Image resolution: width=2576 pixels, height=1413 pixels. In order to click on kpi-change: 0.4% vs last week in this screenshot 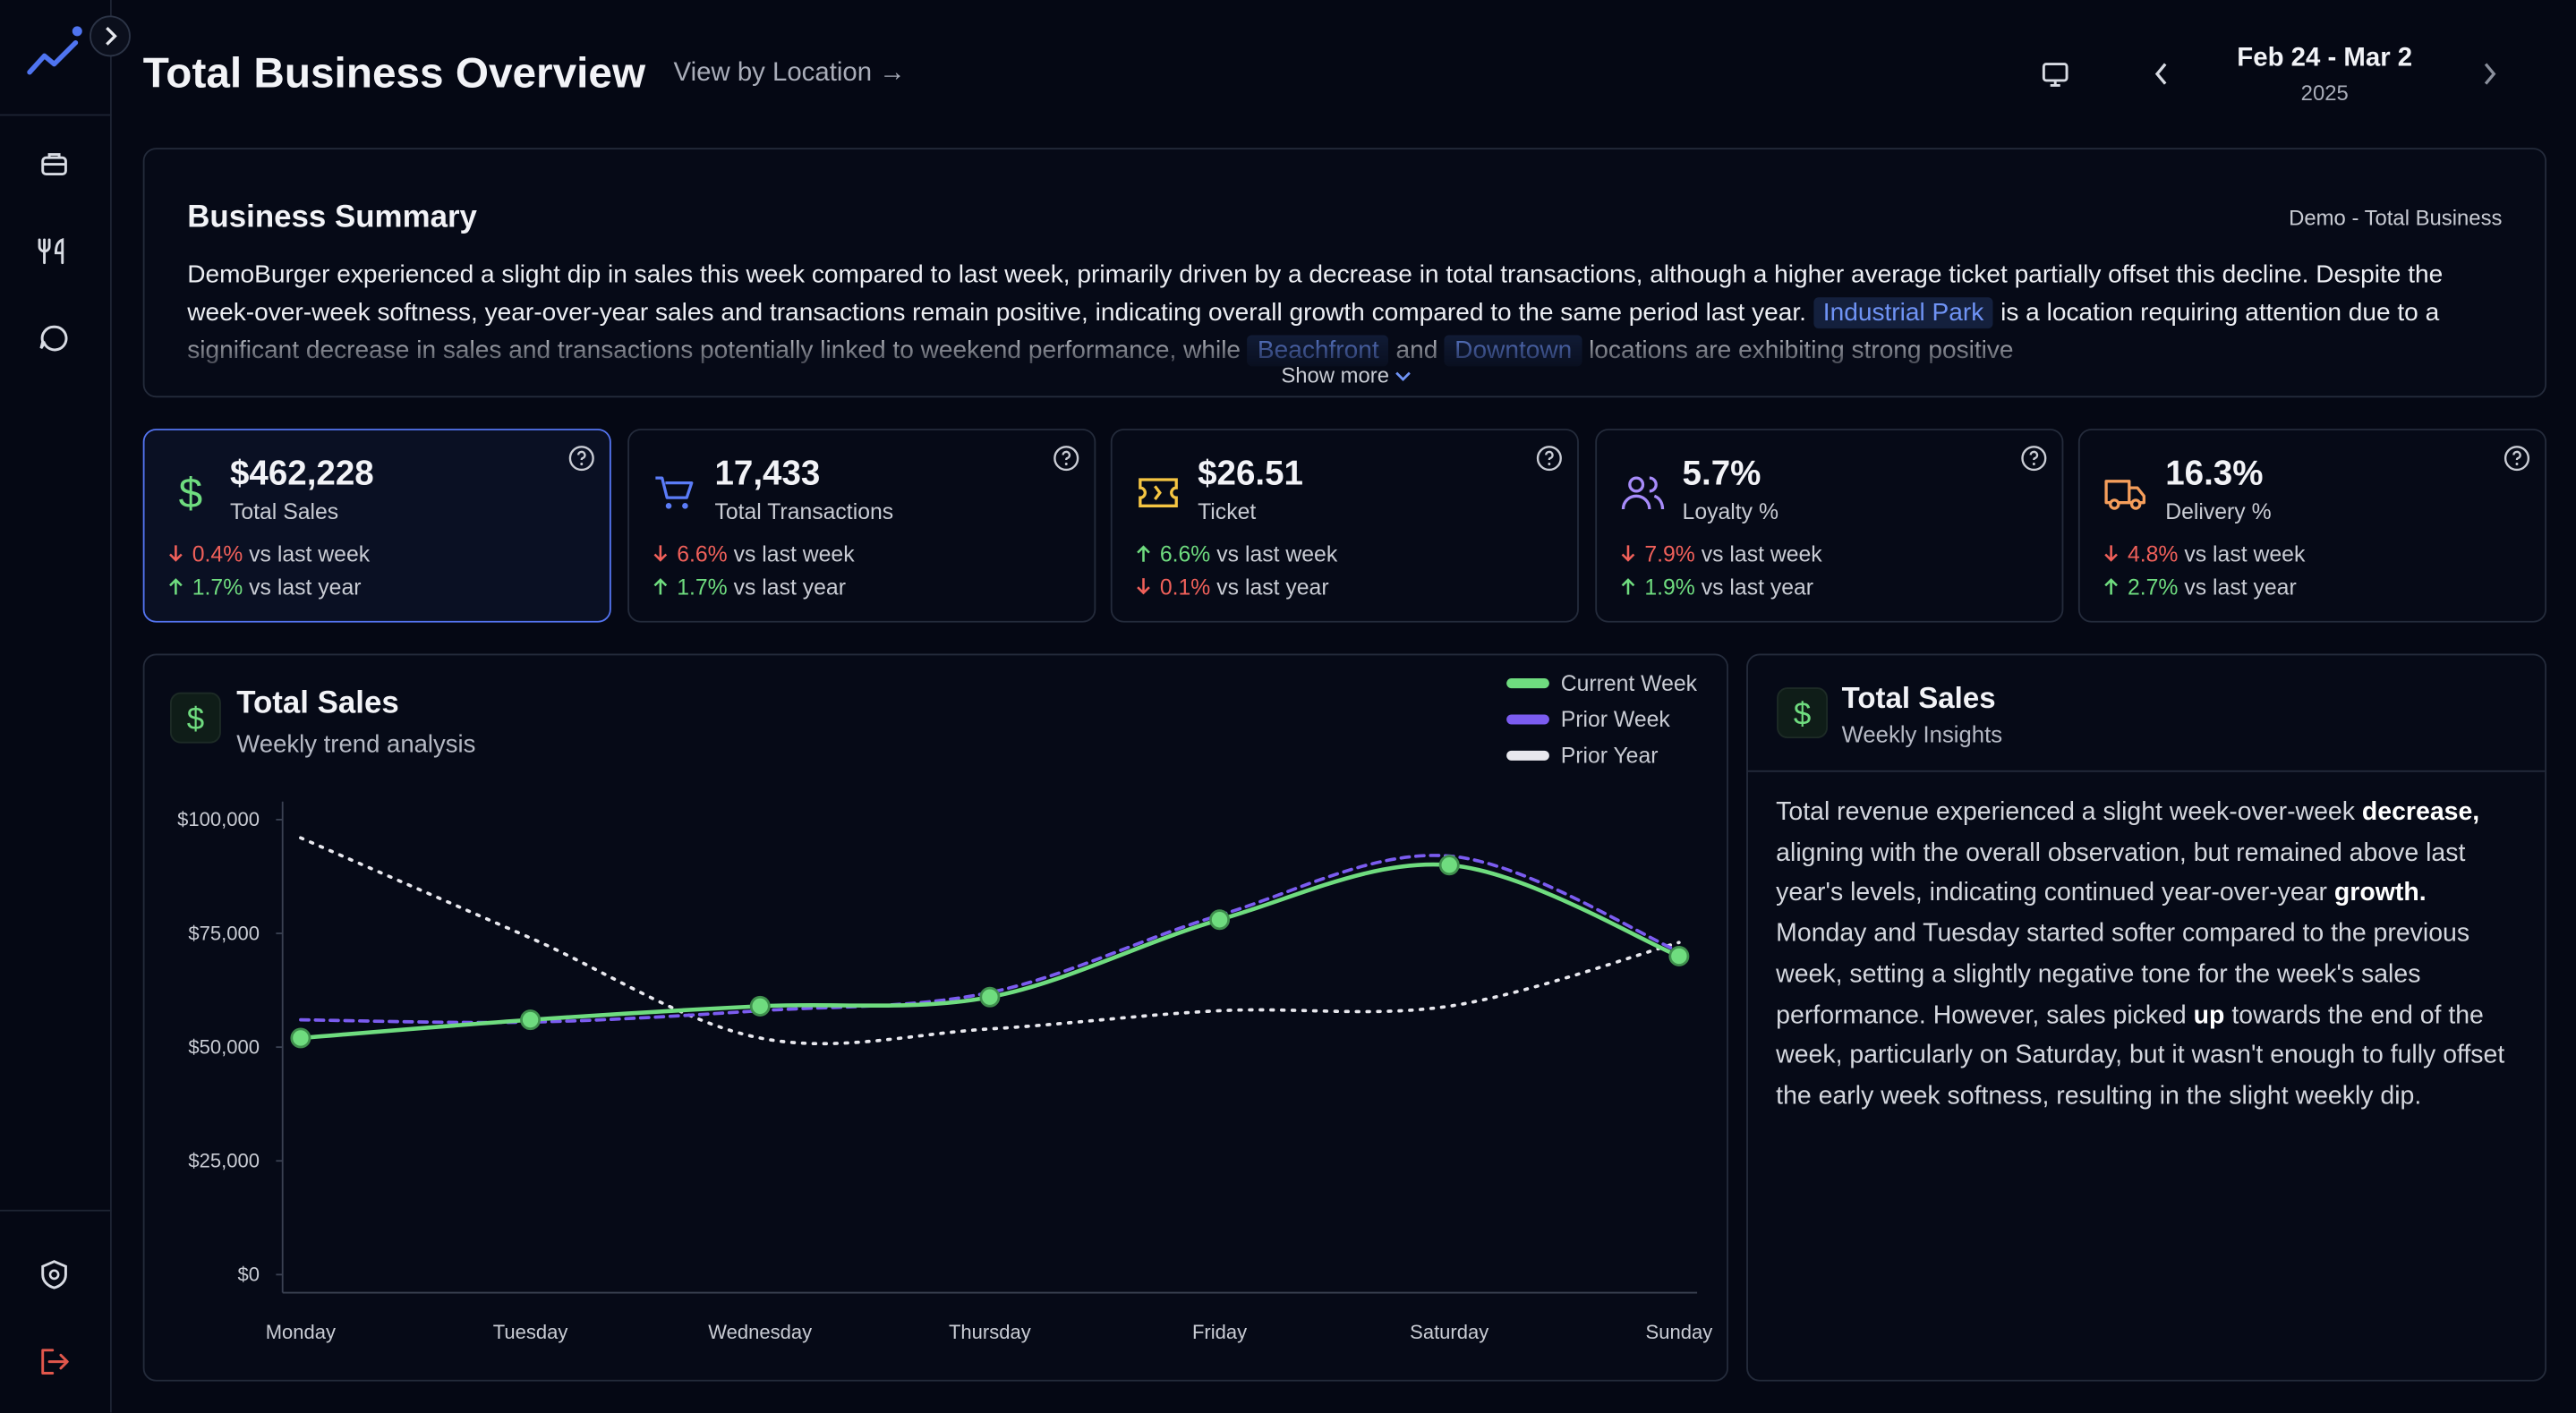, I will do `click(269, 554)`.